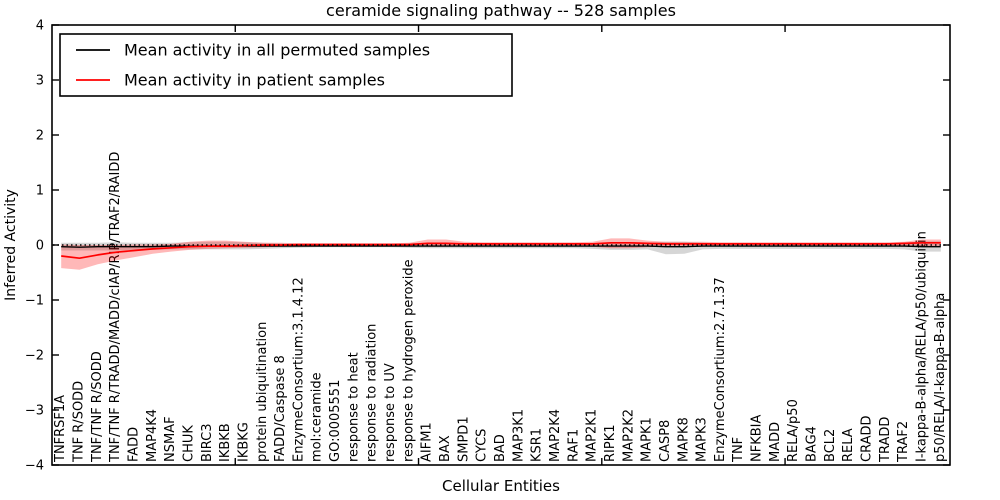  What do you see at coordinates (848, 445) in the screenshot?
I see `x-entity-label: RELA` at bounding box center [848, 445].